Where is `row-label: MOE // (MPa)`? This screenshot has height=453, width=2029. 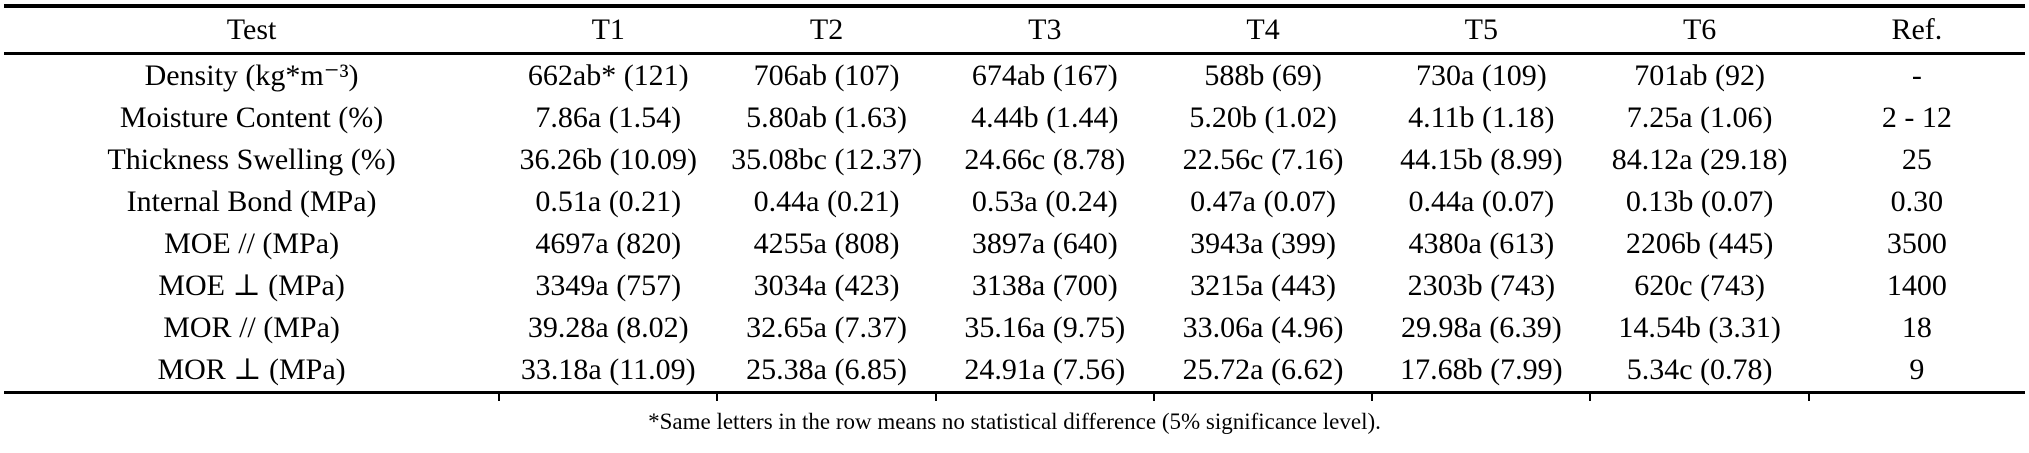
row-label: MOE // (MPa) is located at coordinates (252, 243).